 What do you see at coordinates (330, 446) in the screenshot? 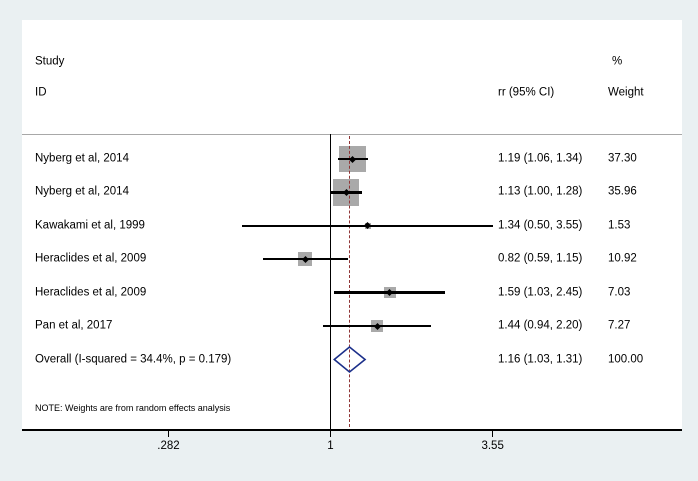
I see `x-axis-tick-label: 1` at bounding box center [330, 446].